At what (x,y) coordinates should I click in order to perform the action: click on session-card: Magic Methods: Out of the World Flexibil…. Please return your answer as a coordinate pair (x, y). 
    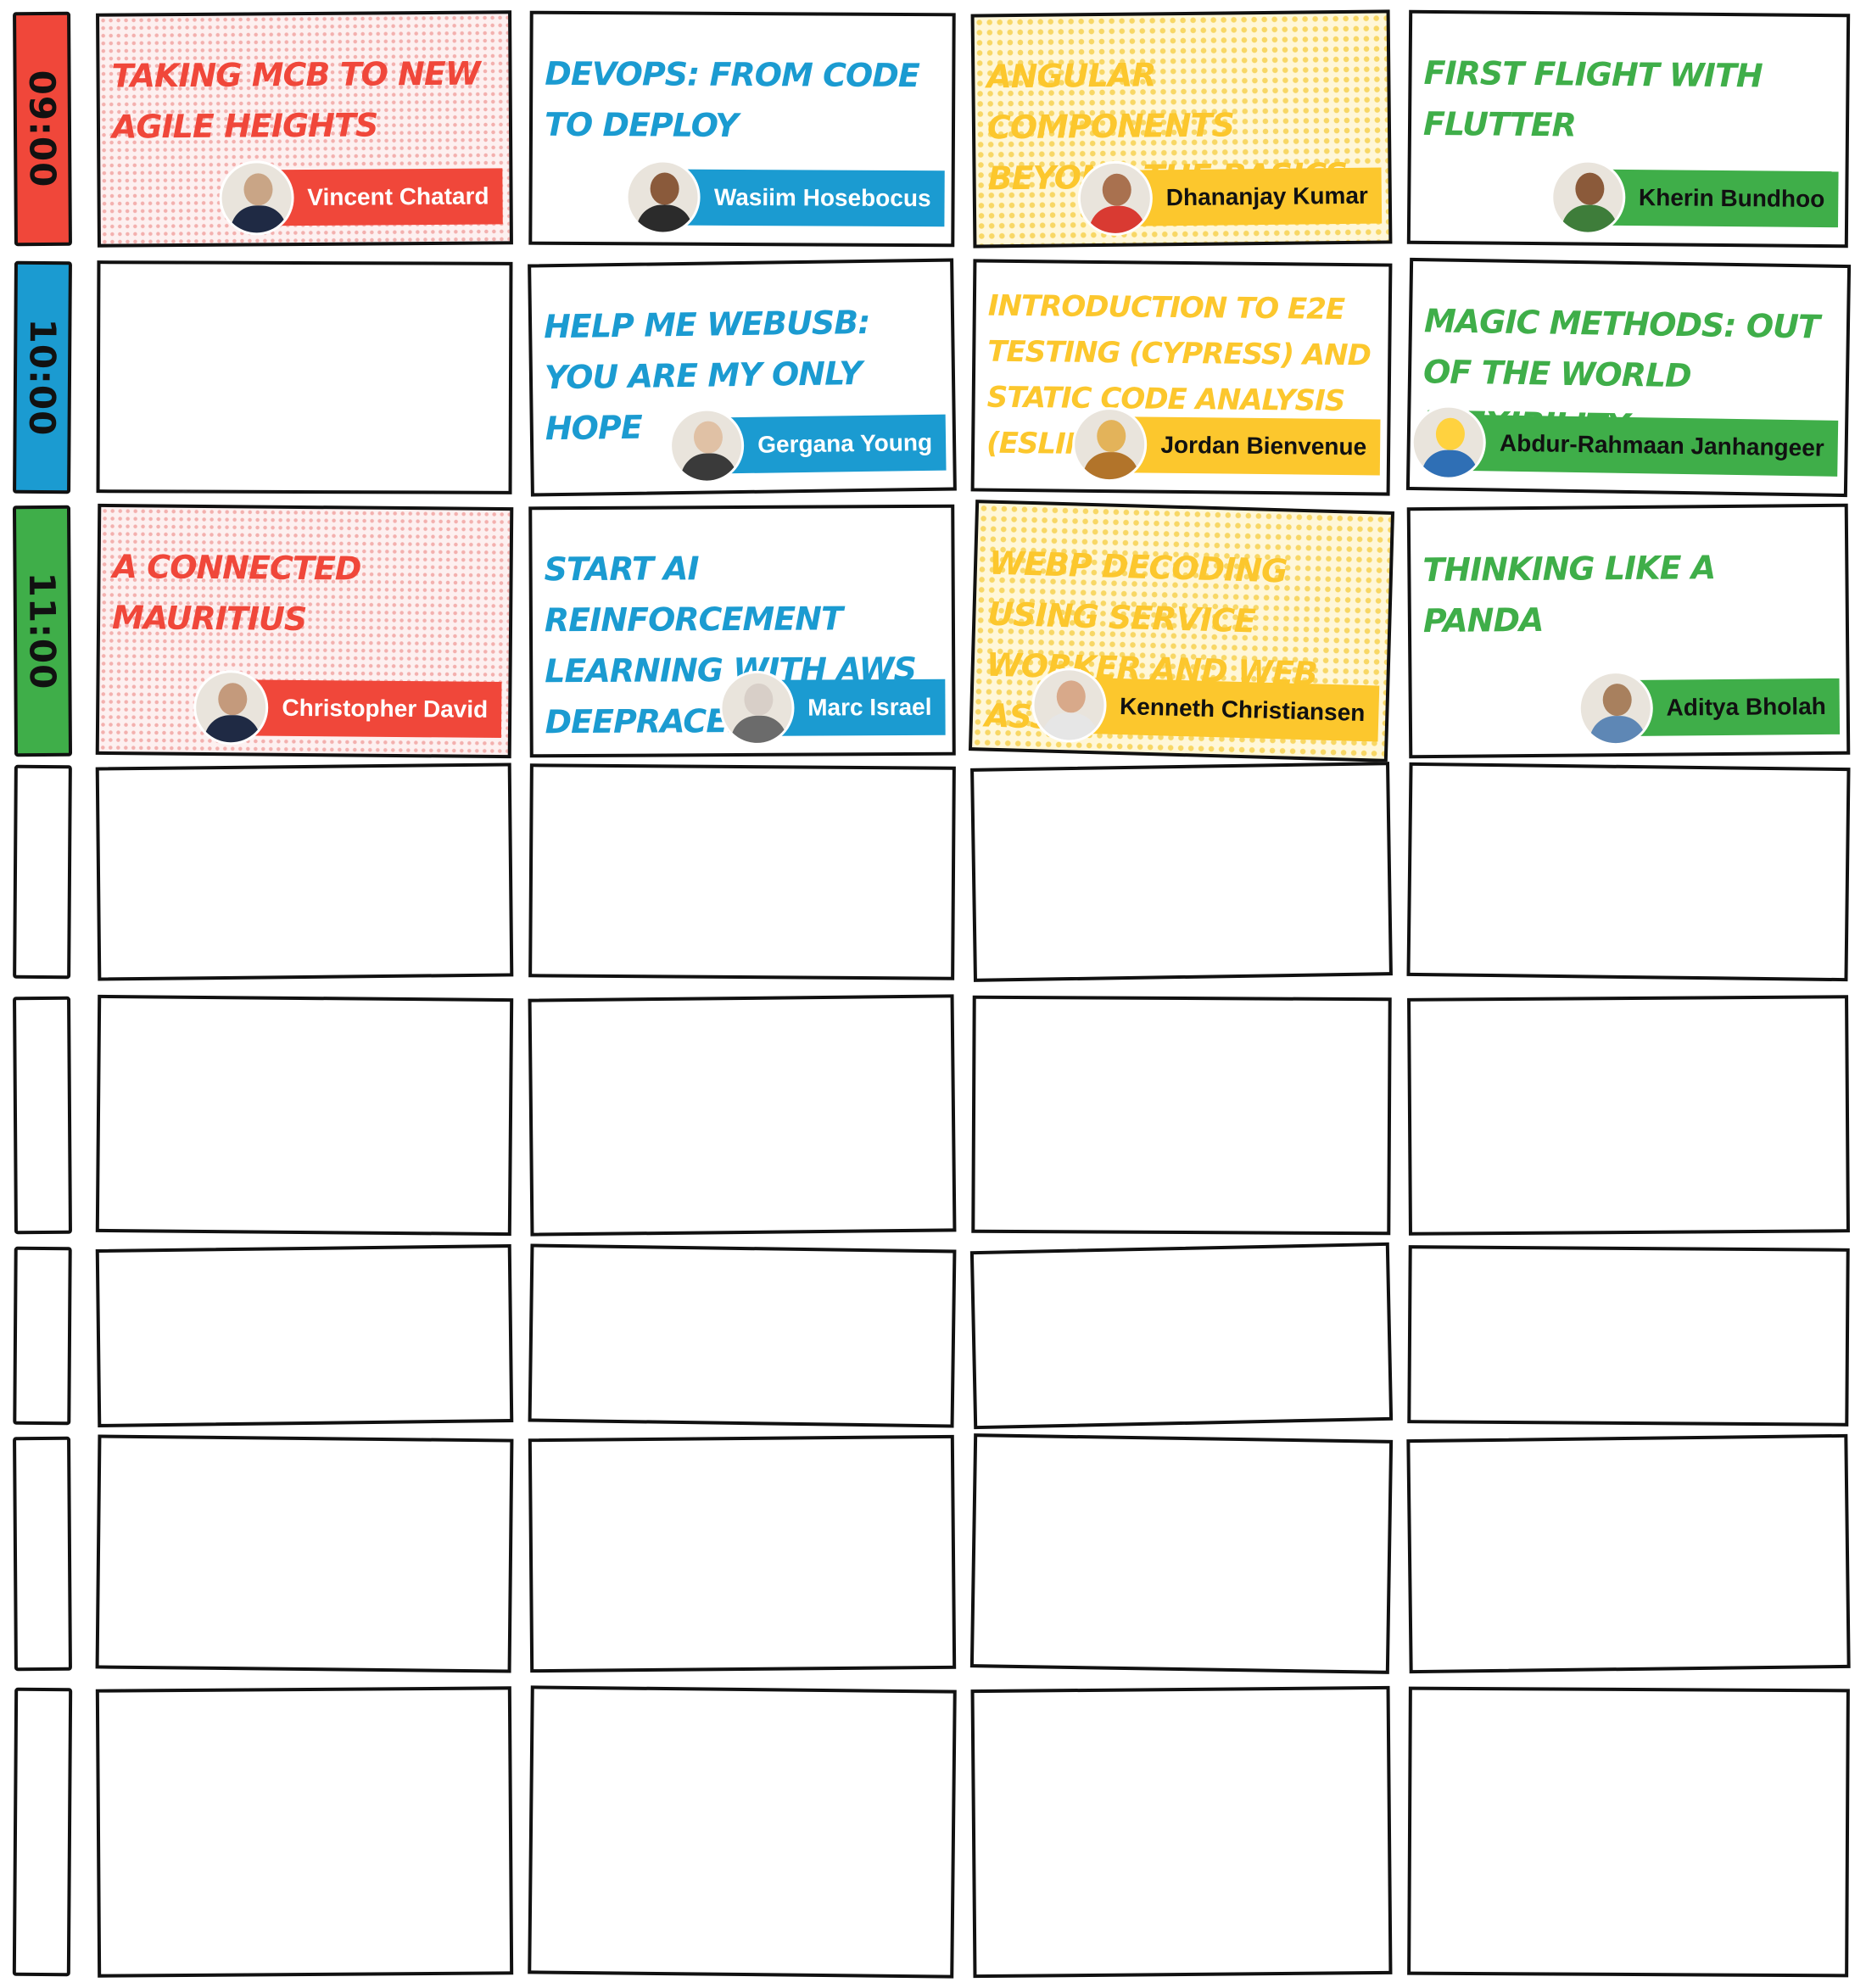
    Looking at the image, I should click on (1628, 377).